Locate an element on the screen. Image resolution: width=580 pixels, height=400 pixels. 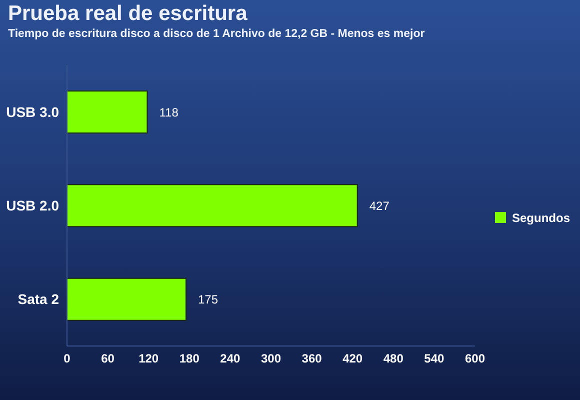
x-tick-label: 300 is located at coordinates (271, 359).